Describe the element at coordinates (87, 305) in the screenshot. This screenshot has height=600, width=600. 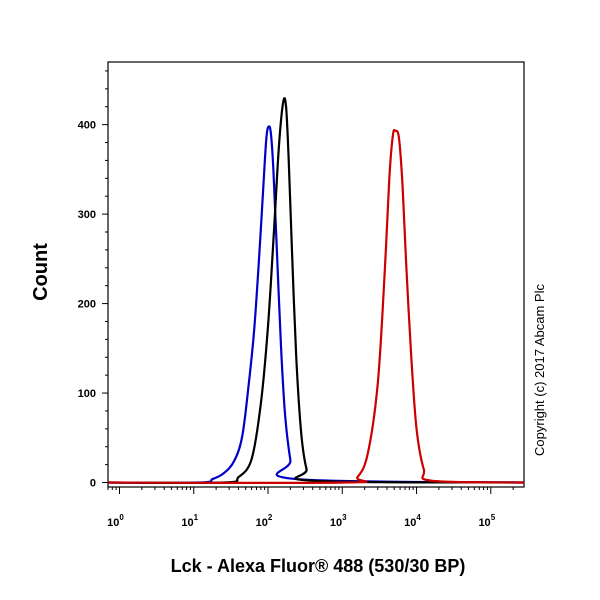
I see `y-tick-label: 200` at that location.